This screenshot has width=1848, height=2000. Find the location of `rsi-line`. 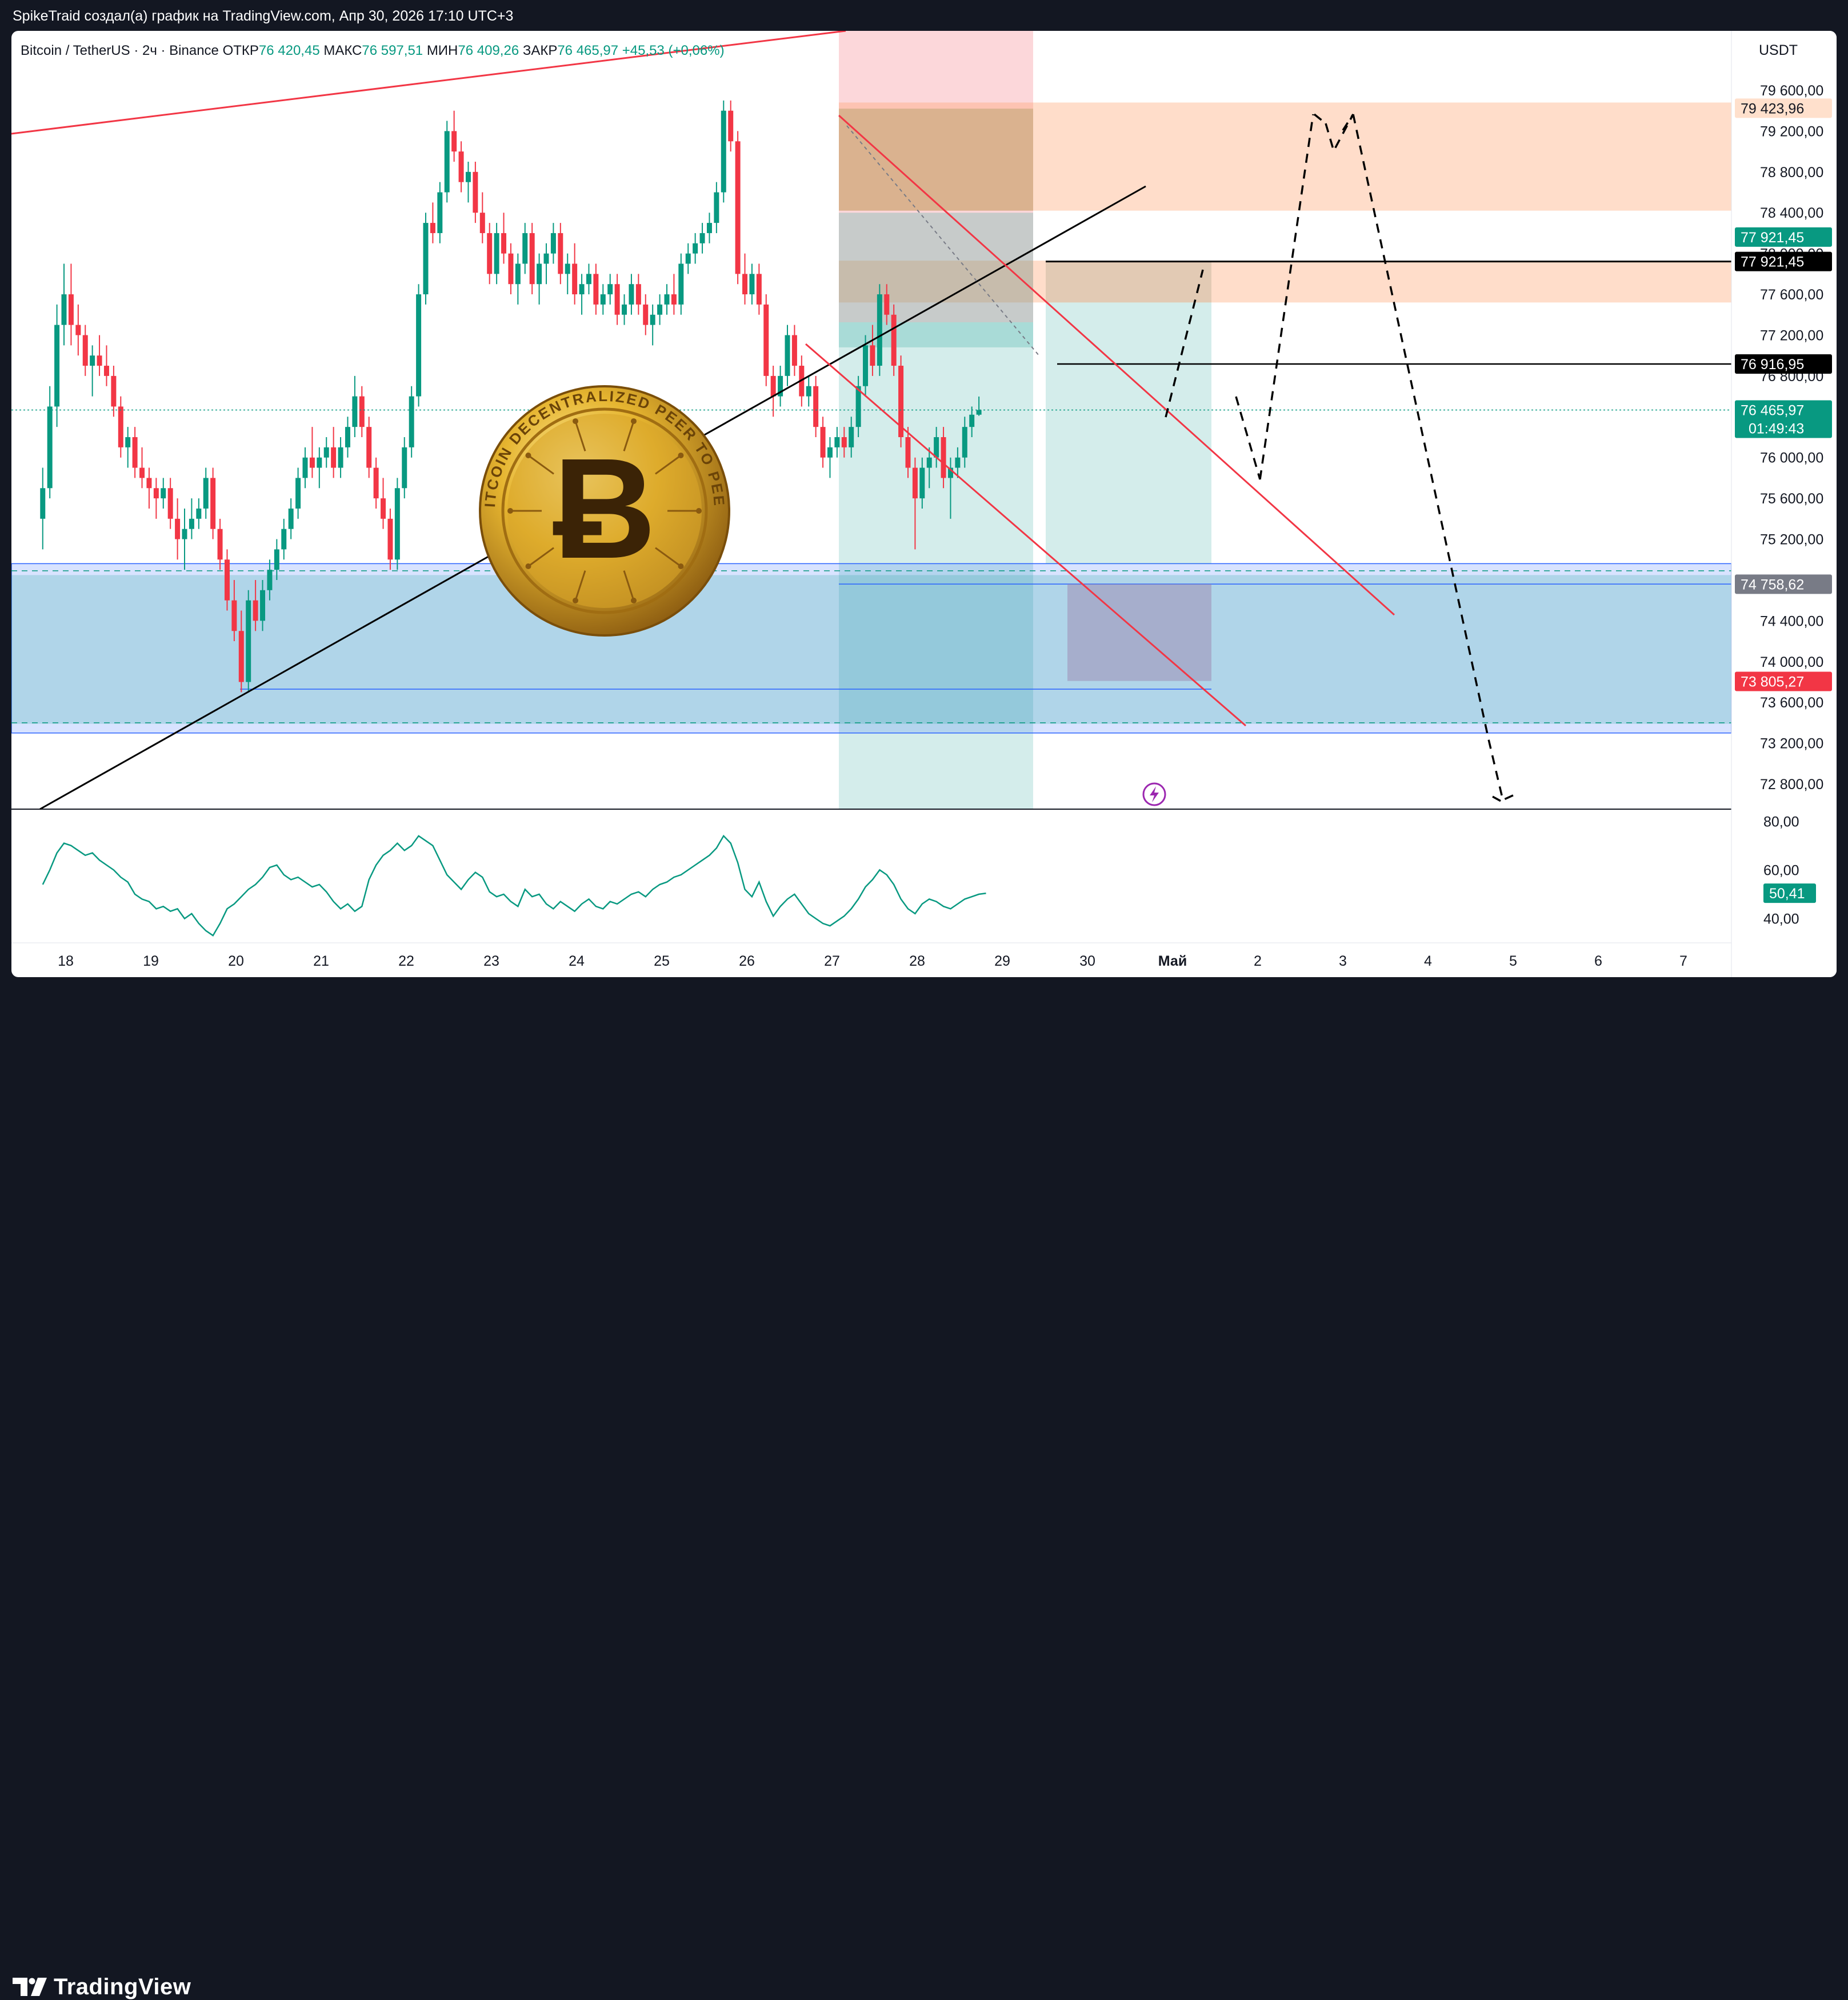

rsi-line is located at coordinates (514, 885).